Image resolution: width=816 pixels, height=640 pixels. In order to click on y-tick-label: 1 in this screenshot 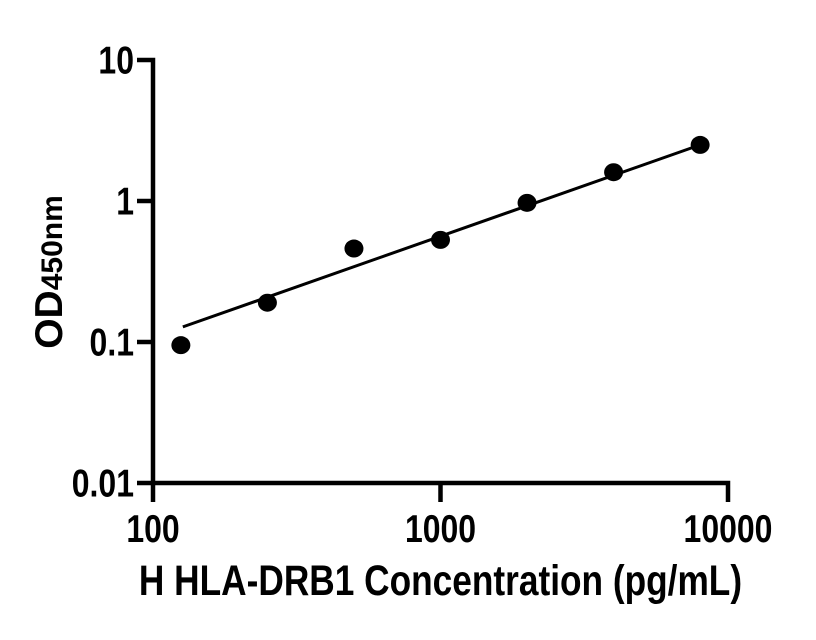, I will do `click(125, 202)`.